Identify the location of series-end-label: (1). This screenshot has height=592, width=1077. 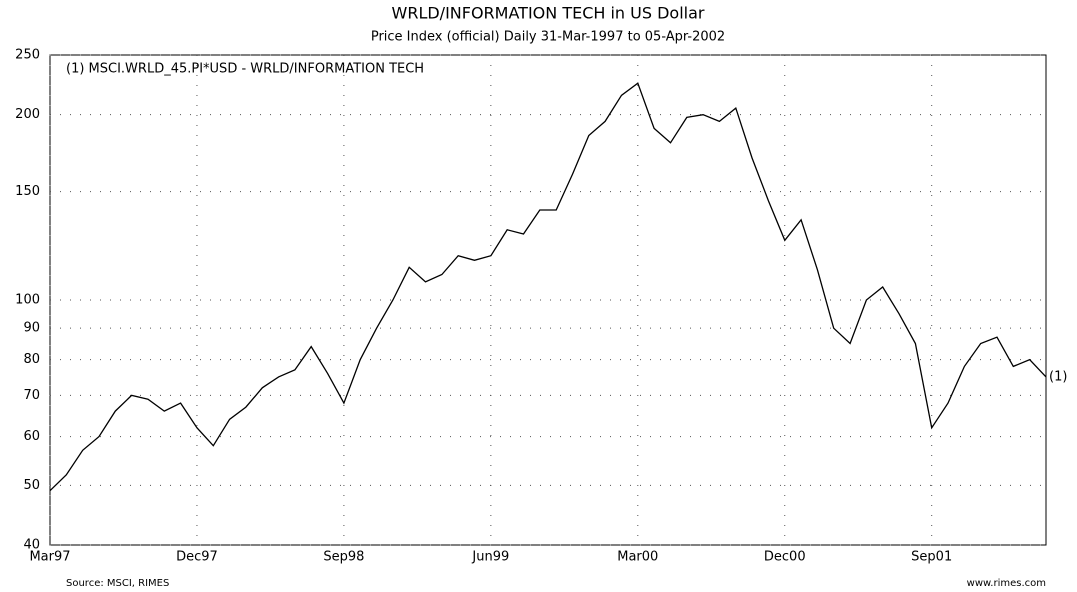
(1058, 376).